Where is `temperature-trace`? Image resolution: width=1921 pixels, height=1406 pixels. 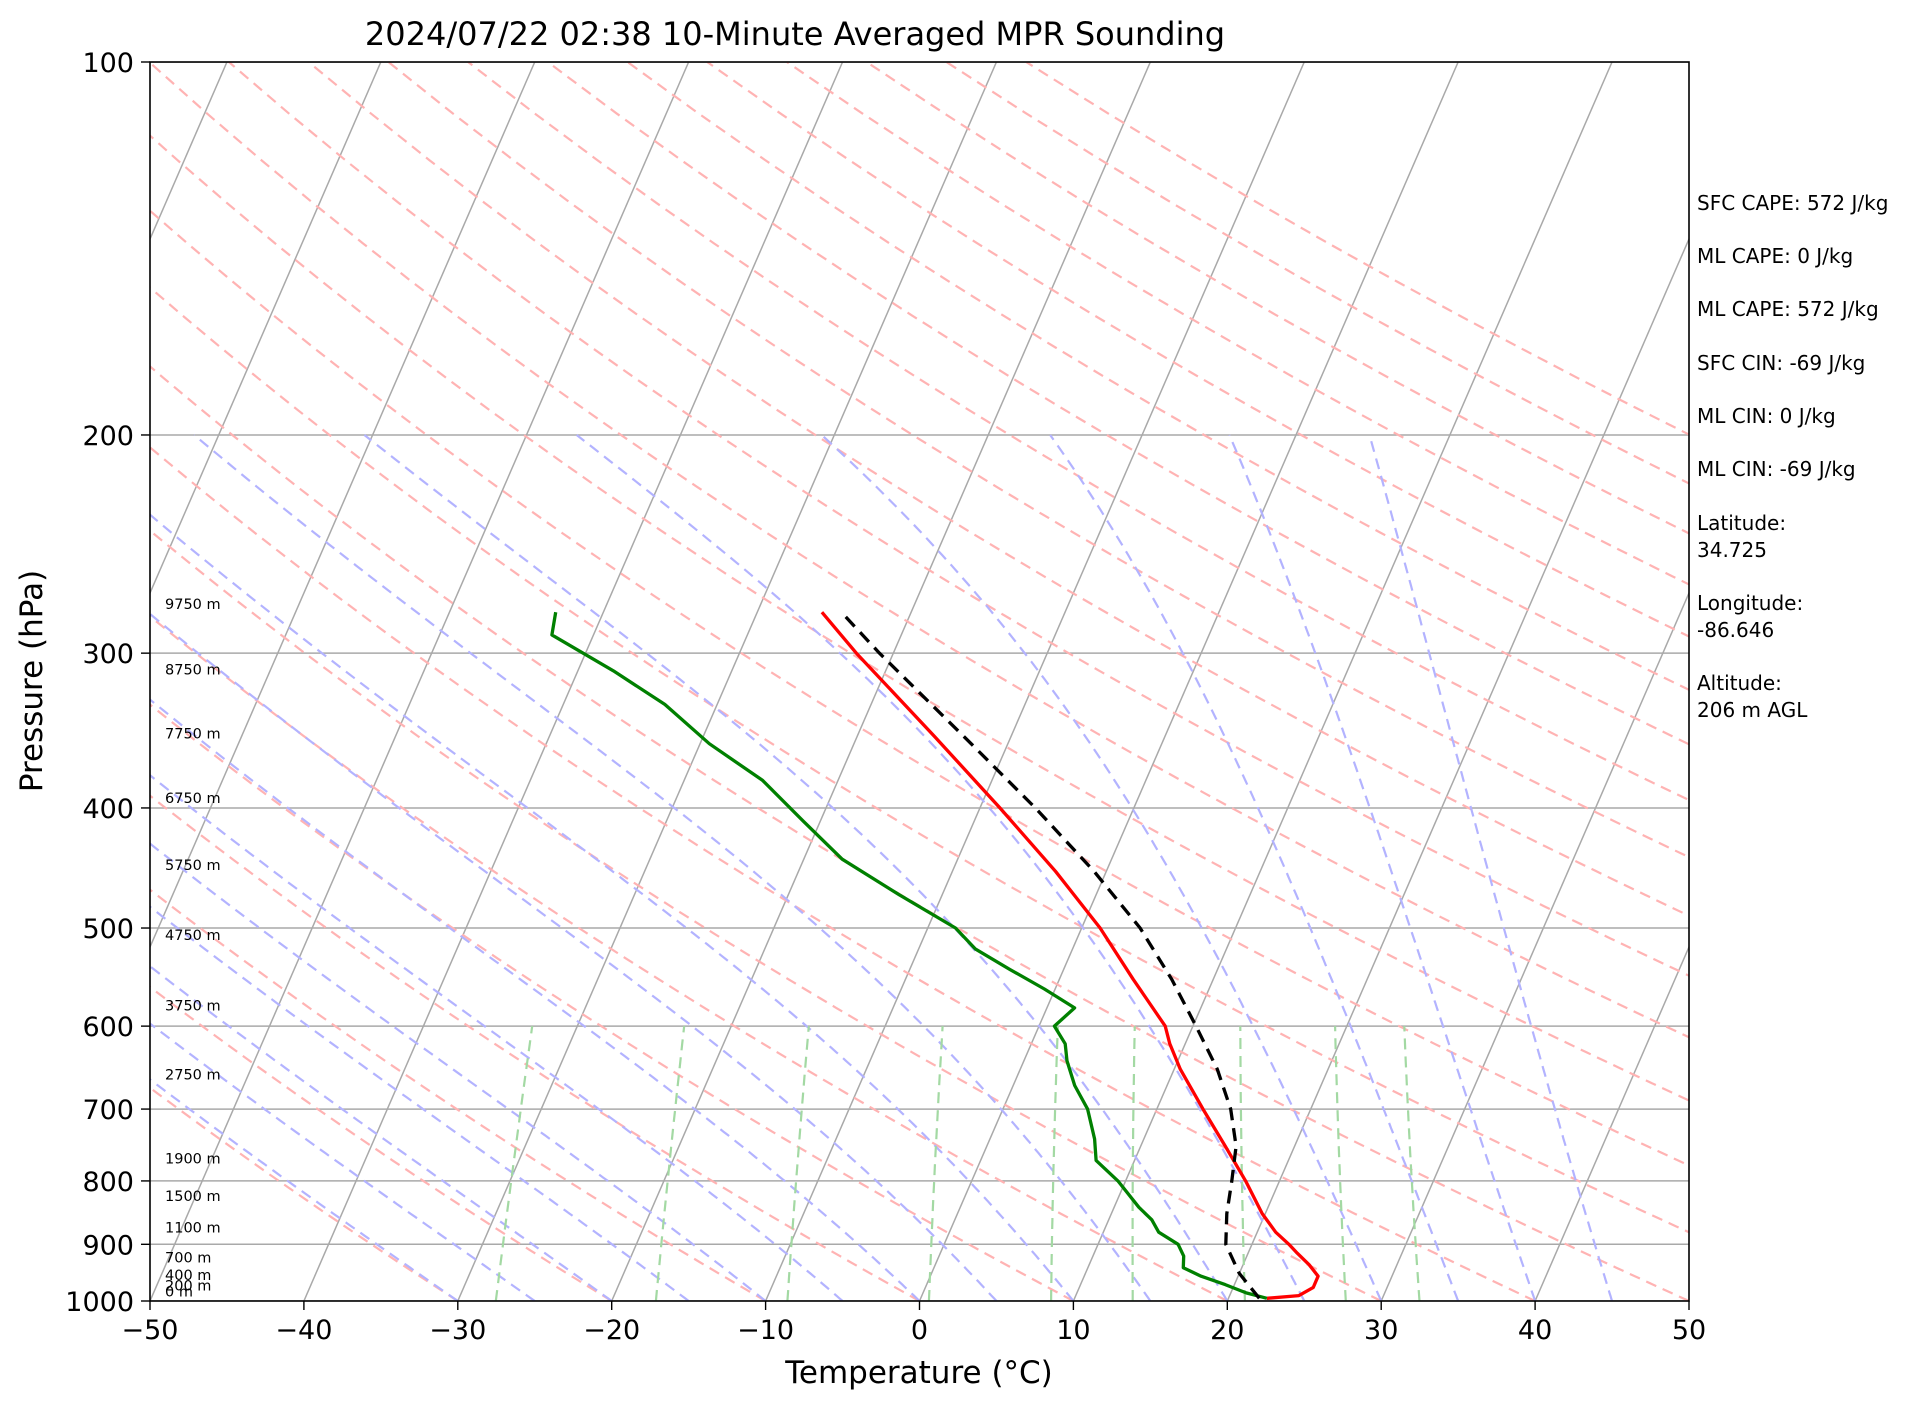
temperature-trace is located at coordinates (1070, 955).